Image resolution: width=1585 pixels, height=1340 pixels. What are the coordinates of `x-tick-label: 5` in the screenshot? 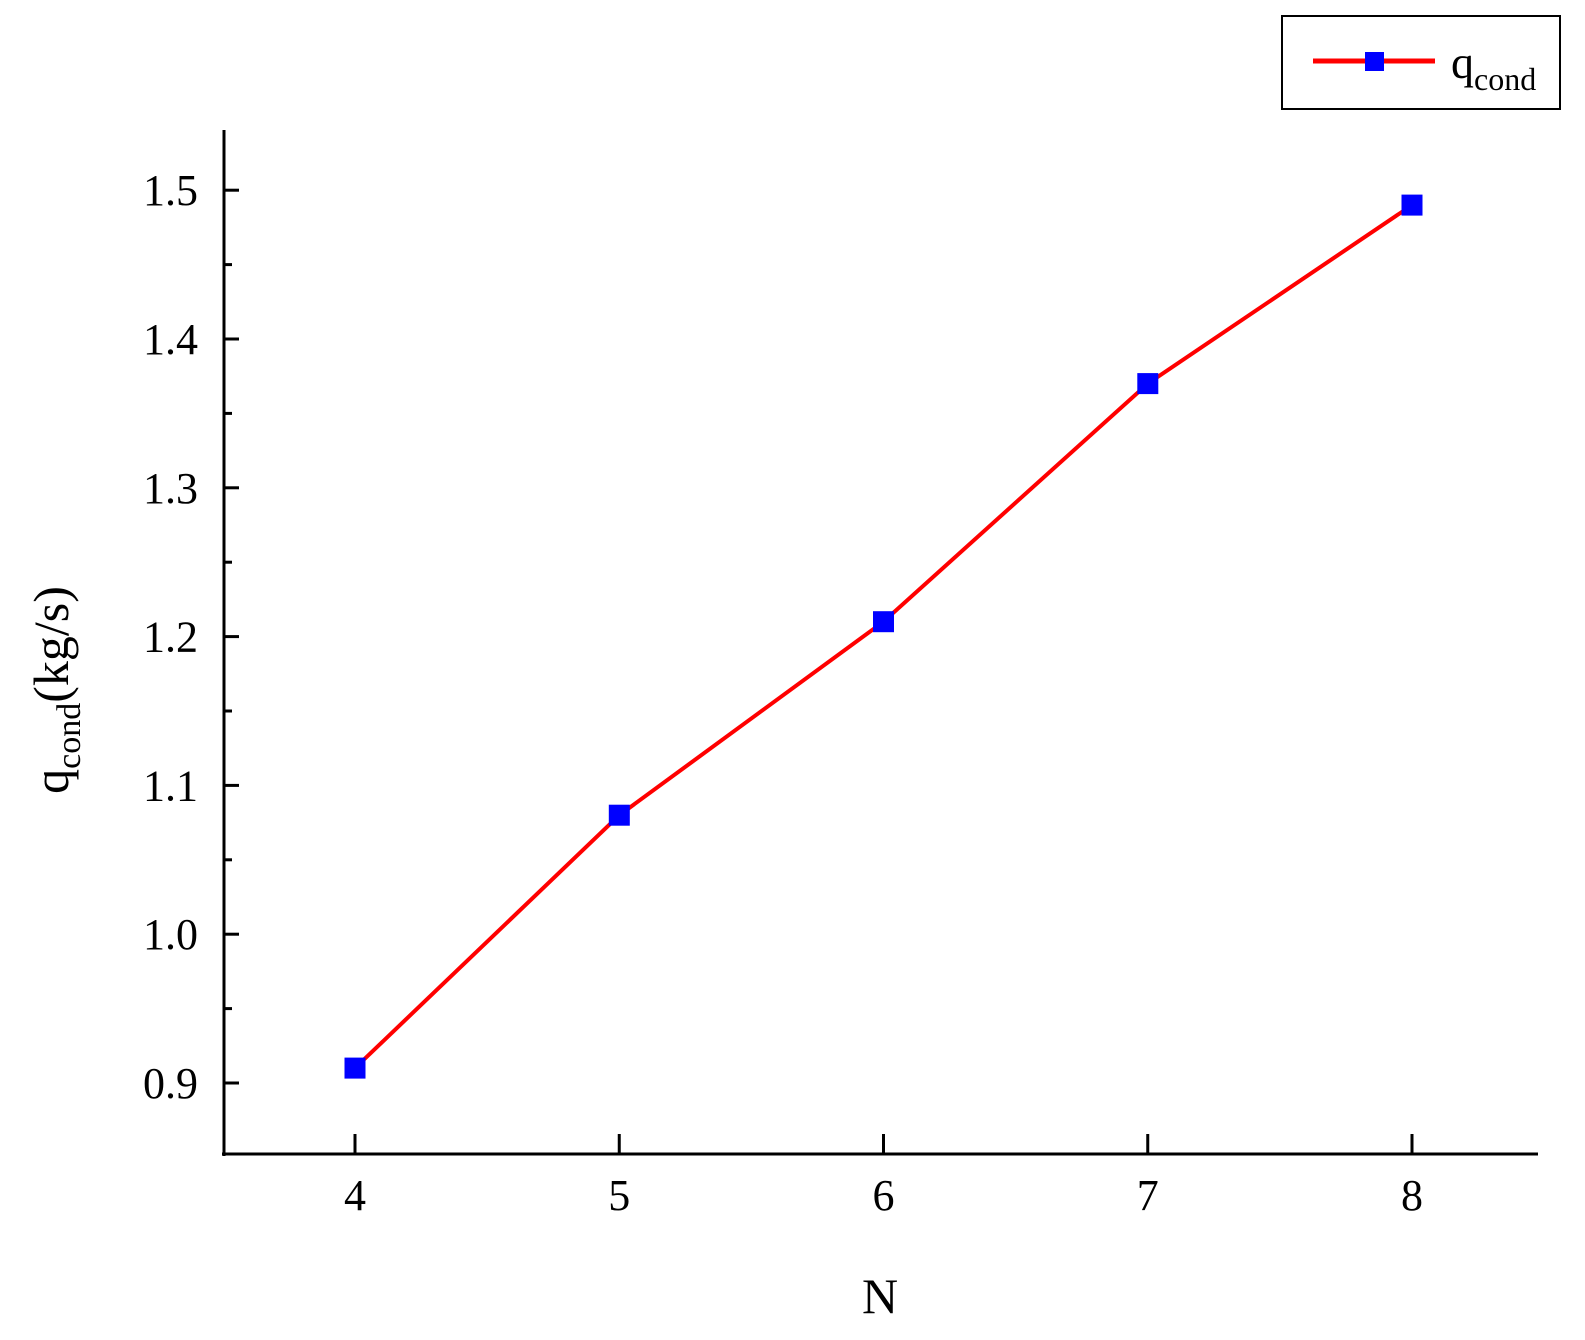 It's located at (619, 1195).